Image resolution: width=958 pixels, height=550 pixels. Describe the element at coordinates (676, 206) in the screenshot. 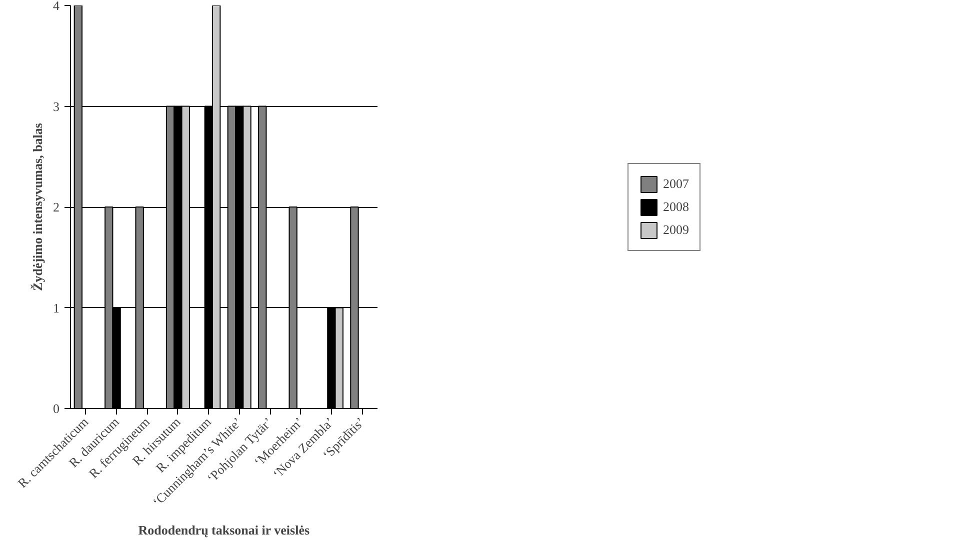

I see `legend-label: 2008` at that location.